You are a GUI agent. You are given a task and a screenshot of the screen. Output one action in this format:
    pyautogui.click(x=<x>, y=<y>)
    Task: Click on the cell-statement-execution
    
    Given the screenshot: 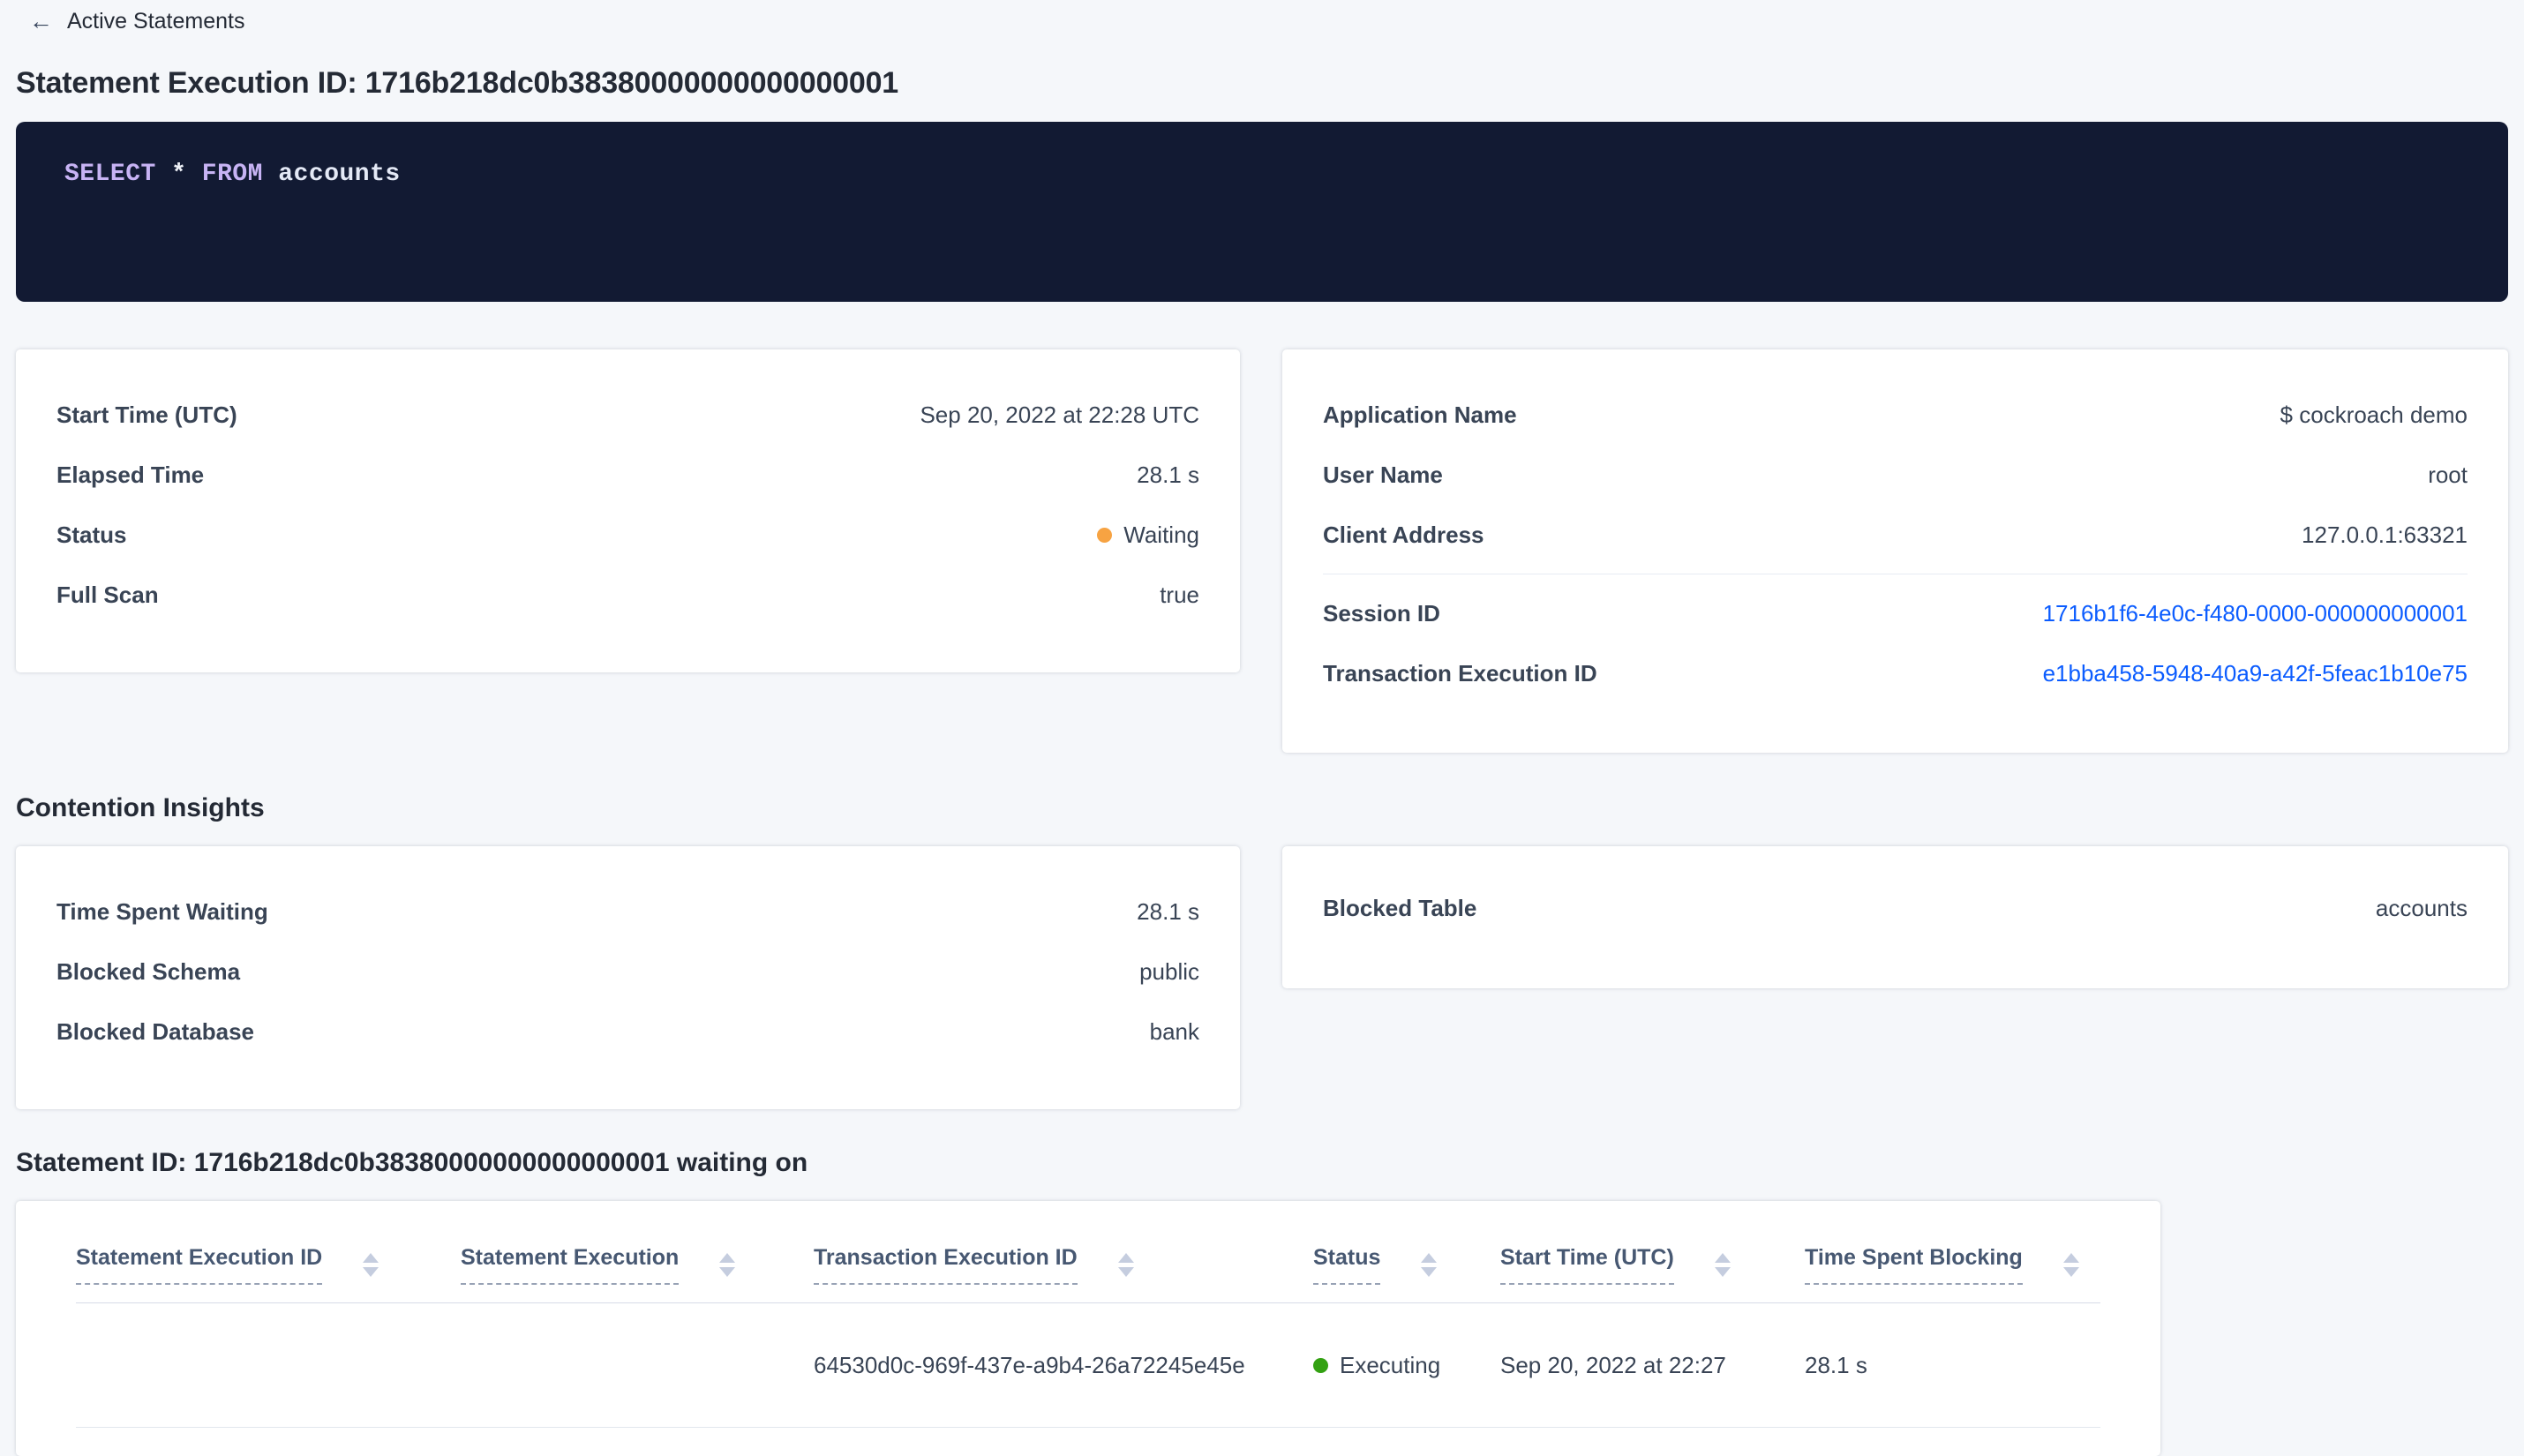 What is the action you would take?
    pyautogui.click(x=637, y=1365)
    